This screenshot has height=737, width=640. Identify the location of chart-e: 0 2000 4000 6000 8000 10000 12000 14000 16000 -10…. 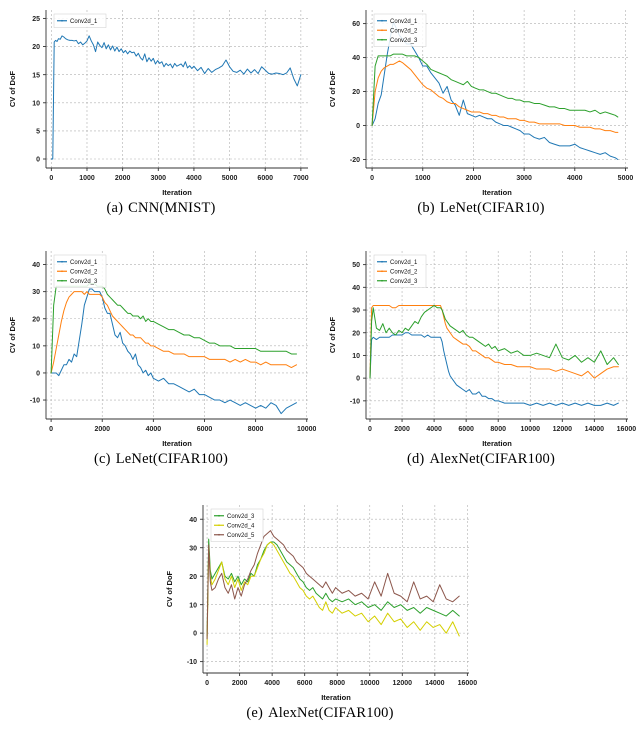
(320, 600).